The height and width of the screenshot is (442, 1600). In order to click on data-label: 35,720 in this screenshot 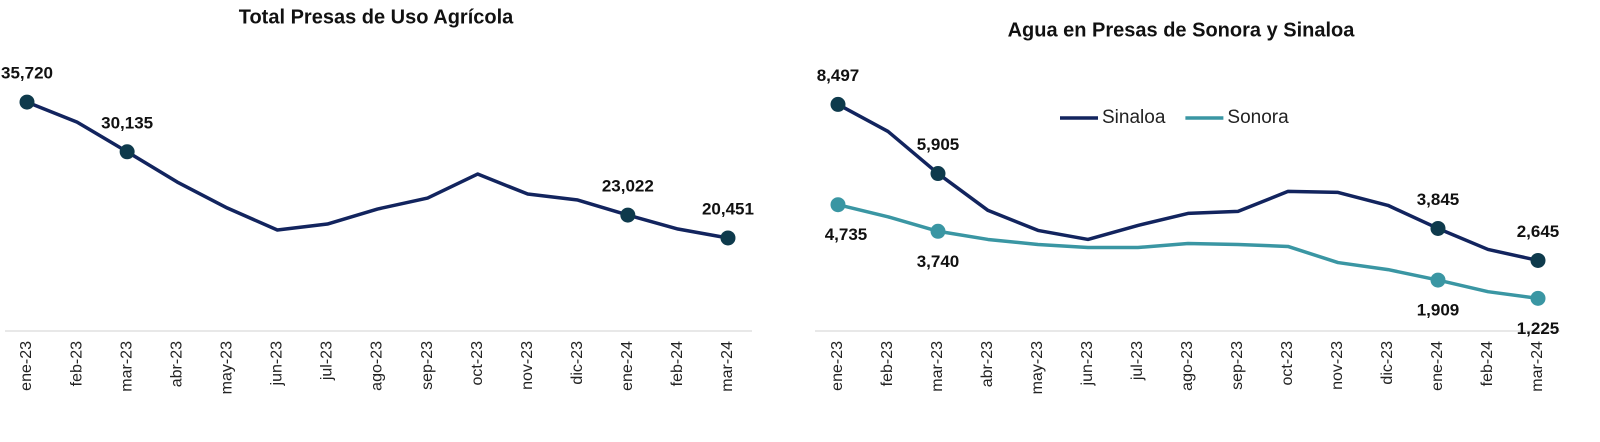, I will do `click(27, 73)`.